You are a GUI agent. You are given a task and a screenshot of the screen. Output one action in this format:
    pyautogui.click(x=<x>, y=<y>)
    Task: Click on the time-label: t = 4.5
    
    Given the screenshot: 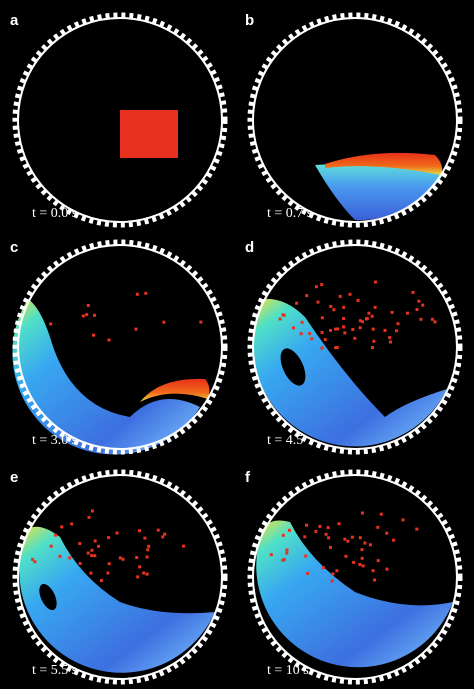 What is the action you would take?
    pyautogui.click(x=285, y=440)
    